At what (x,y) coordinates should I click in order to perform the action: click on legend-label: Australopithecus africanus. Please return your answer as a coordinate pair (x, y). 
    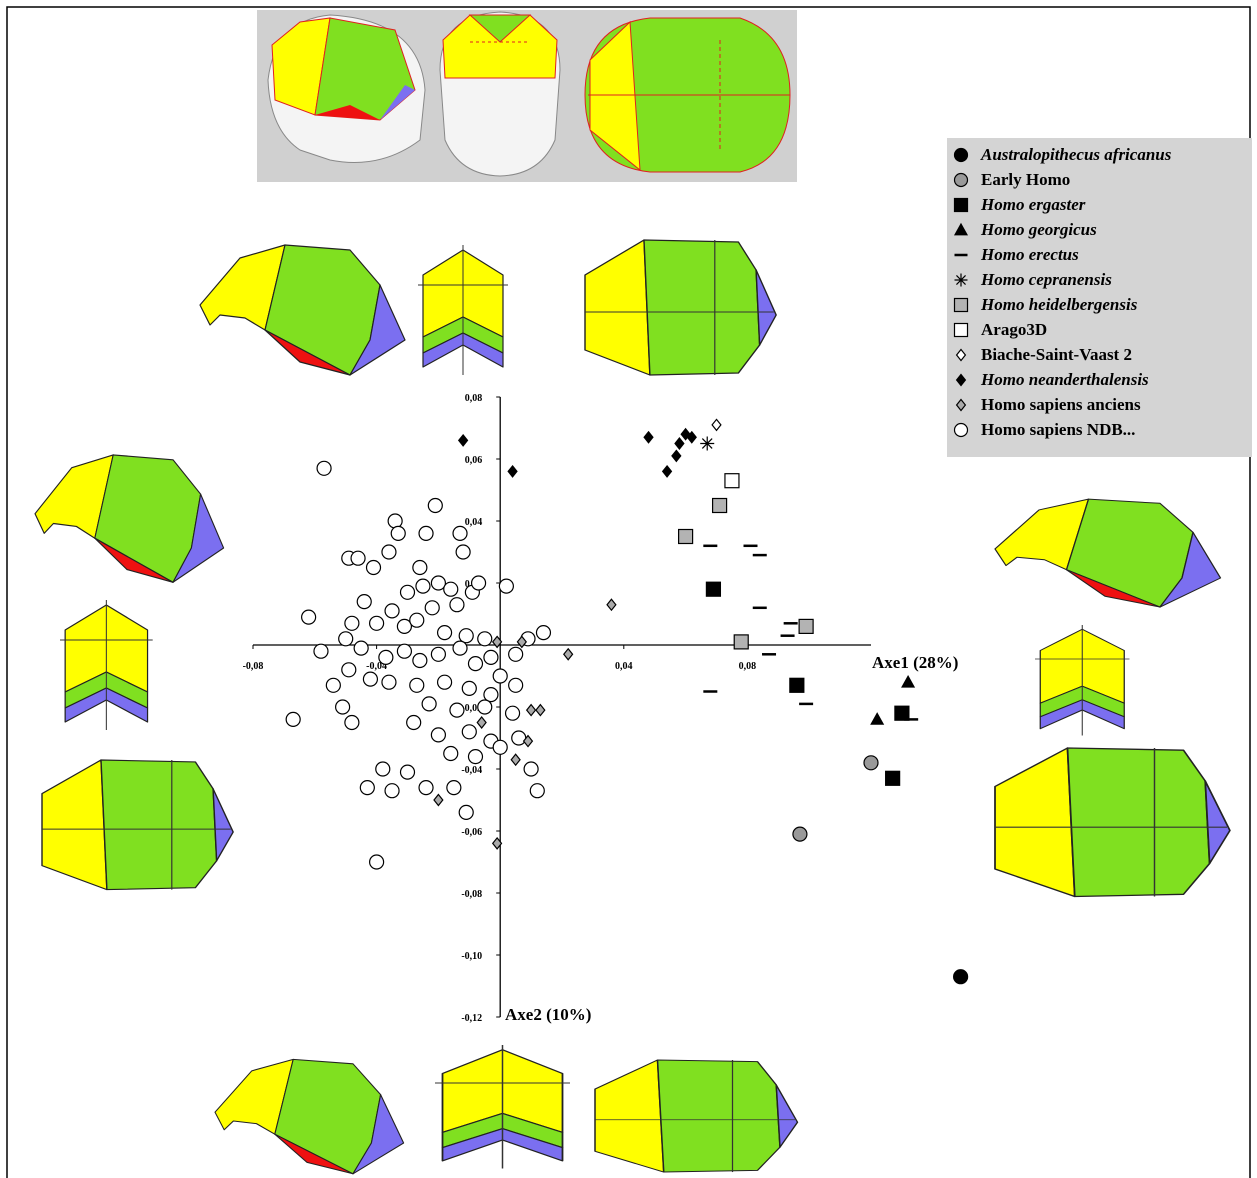
    Looking at the image, I should click on (1076, 154).